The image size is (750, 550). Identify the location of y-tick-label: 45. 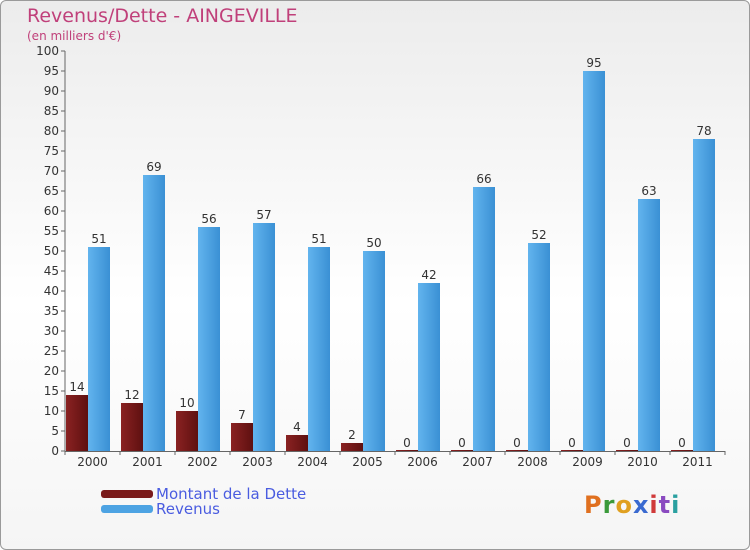
(51, 271).